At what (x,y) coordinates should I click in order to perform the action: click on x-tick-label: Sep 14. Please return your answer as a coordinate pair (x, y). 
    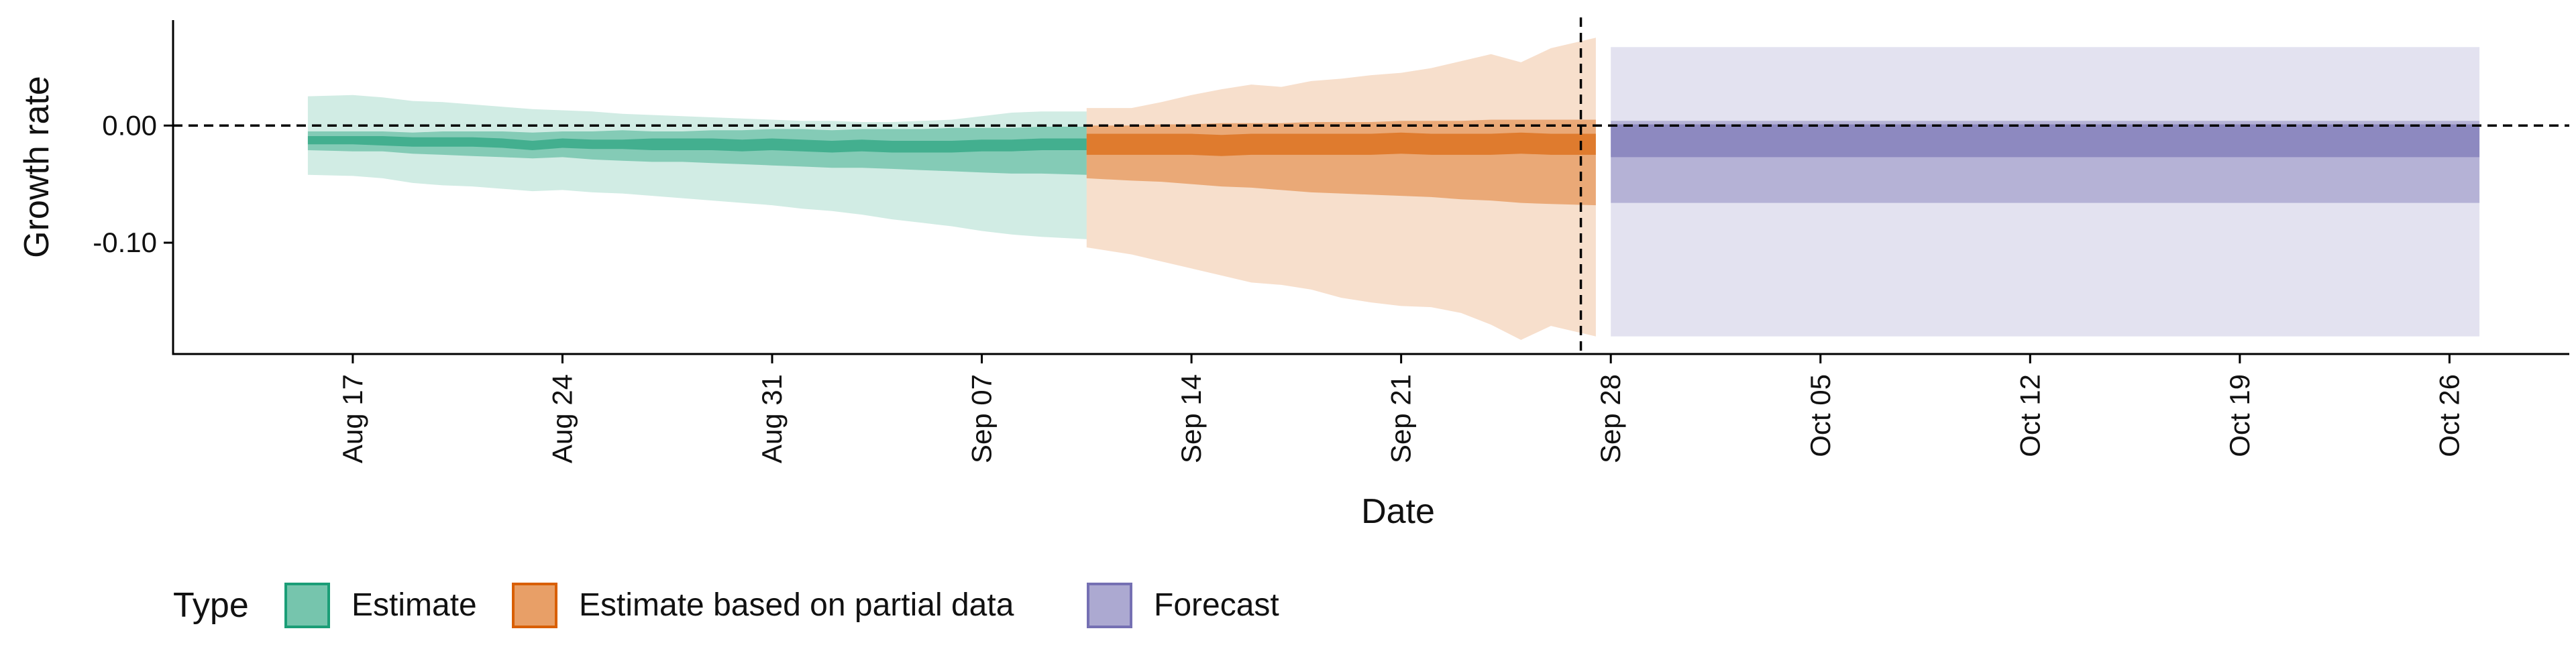
    Looking at the image, I should click on (1191, 418).